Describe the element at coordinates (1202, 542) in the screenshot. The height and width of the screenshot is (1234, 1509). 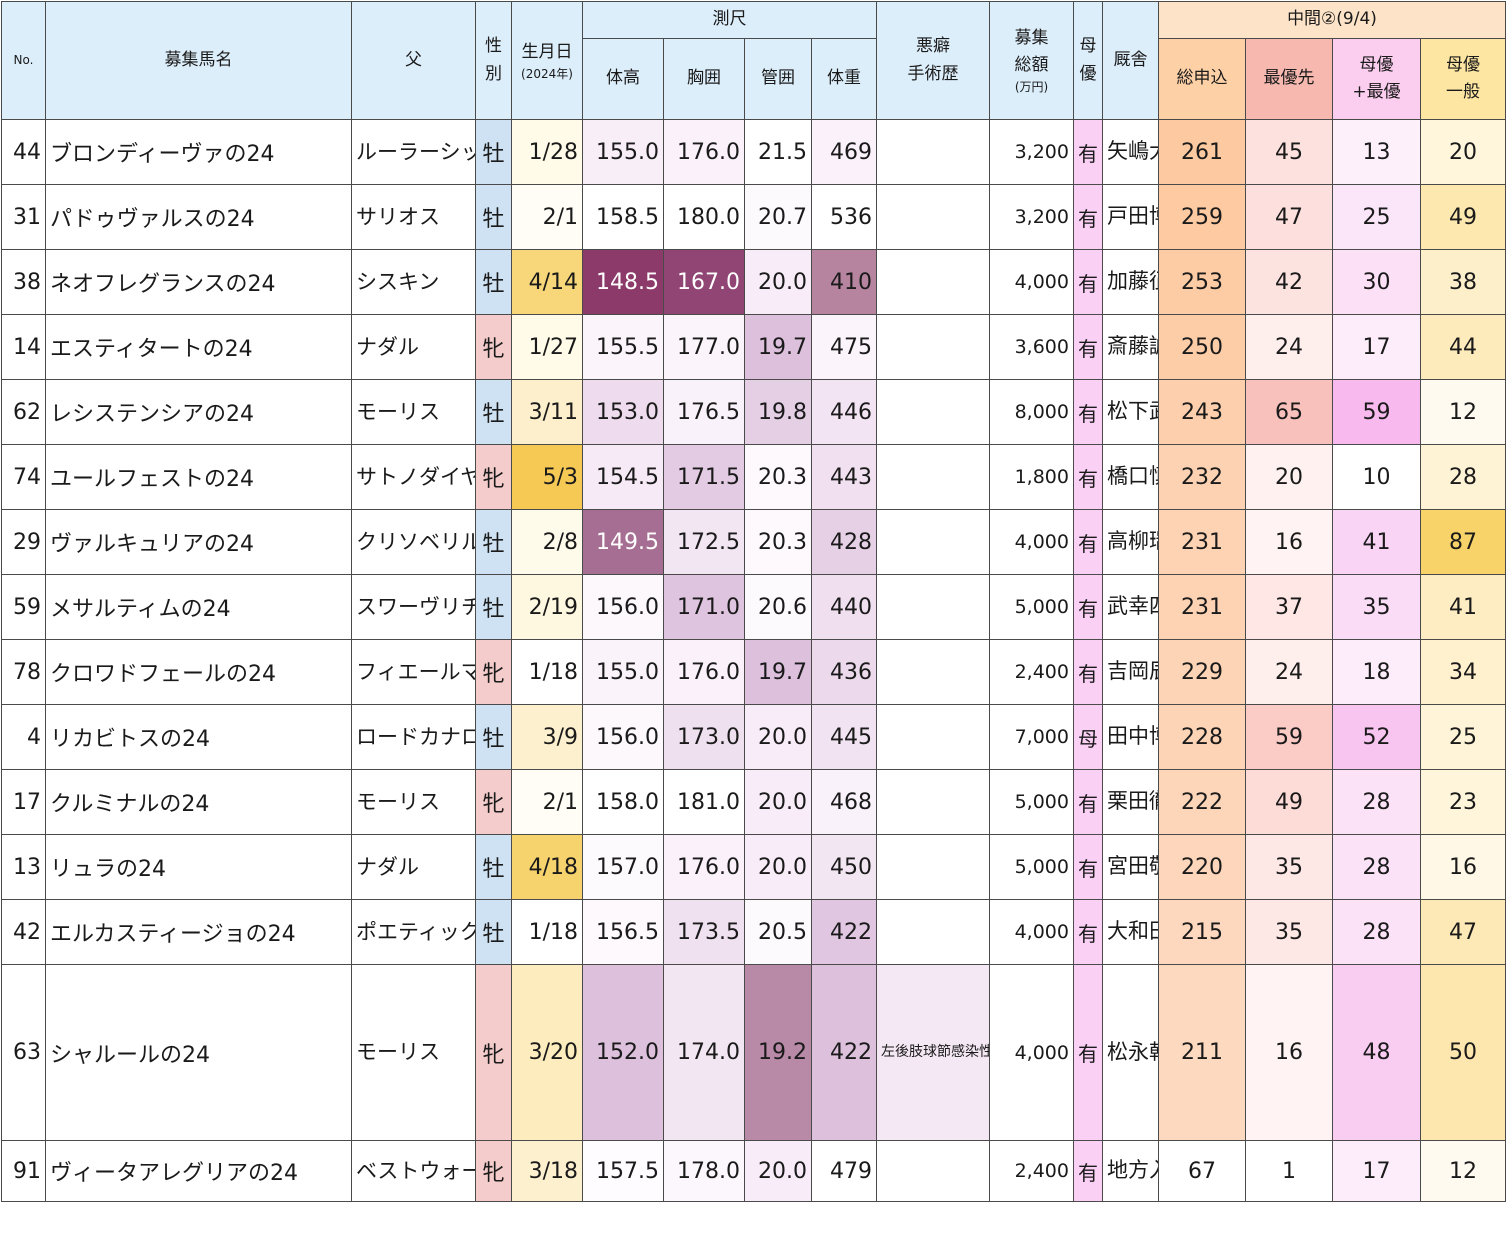
I see `cell-total: 231` at that location.